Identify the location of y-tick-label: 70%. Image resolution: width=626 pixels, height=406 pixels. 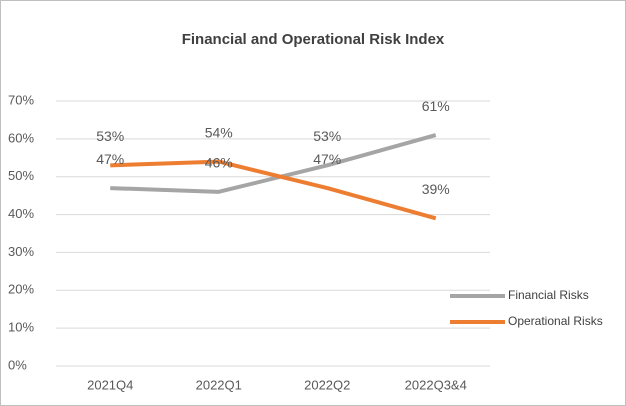
(21, 99).